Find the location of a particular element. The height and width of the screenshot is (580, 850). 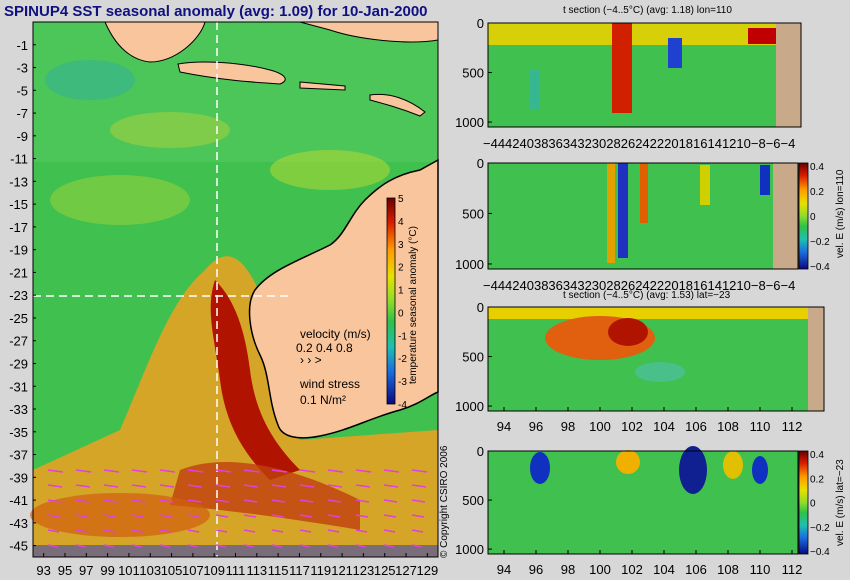

vel-colorbar-tick-label: 0 is located at coordinates (813, 217).